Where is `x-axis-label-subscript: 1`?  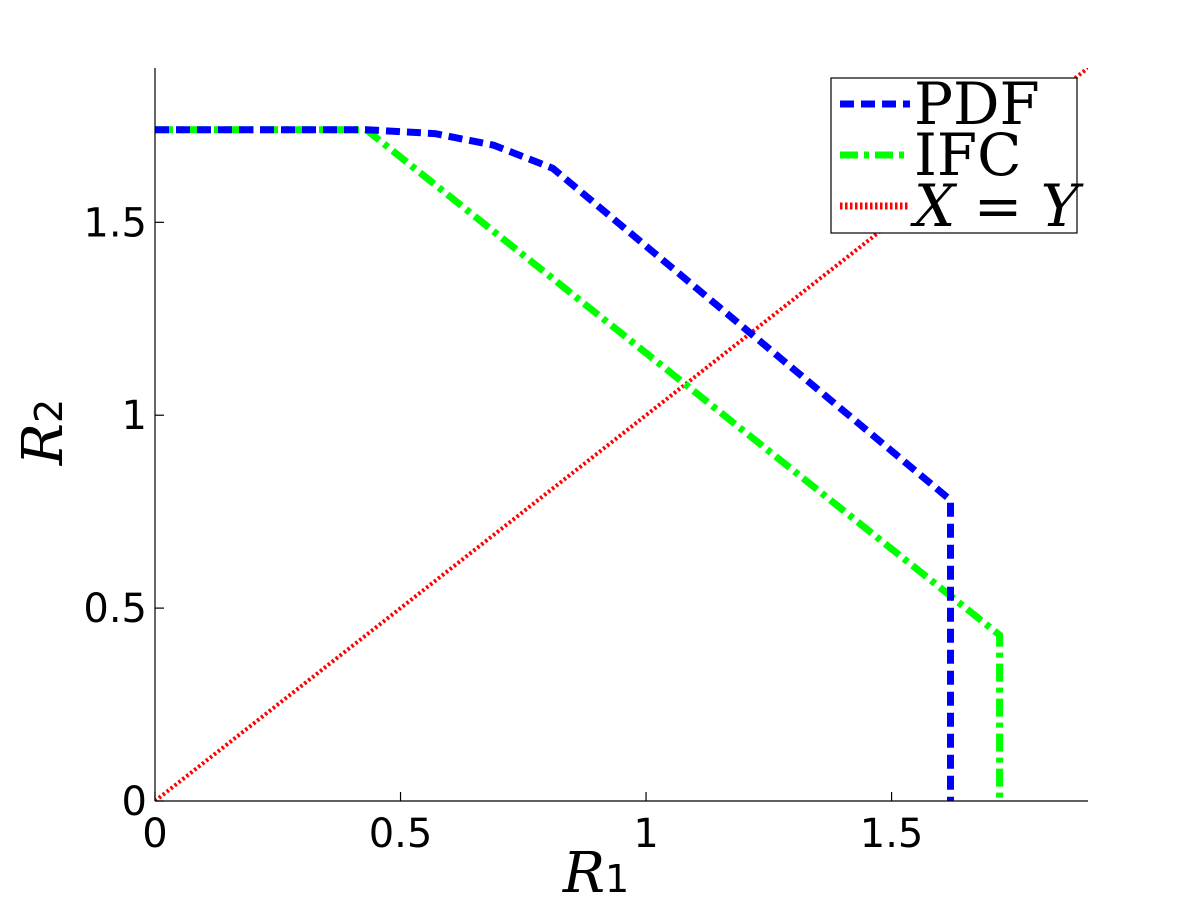
x-axis-label-subscript: 1 is located at coordinates (617, 878).